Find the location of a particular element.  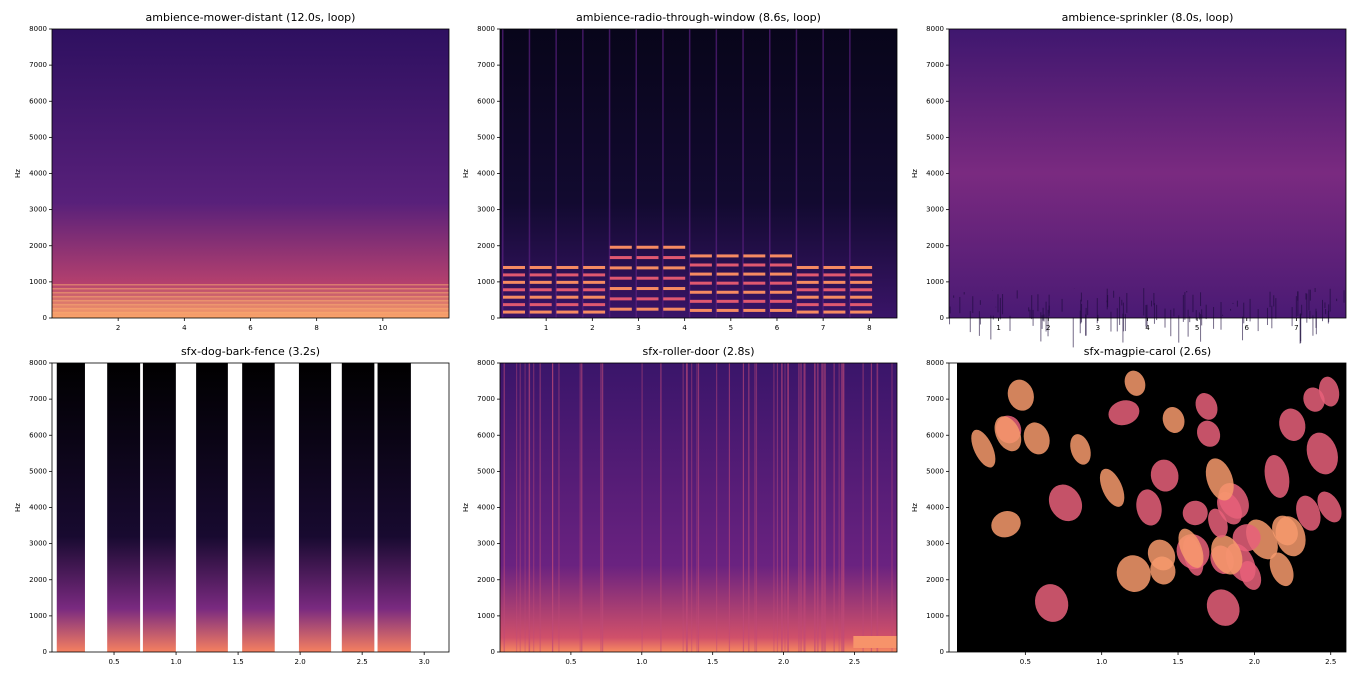

y-tick-label: 4000 is located at coordinates (38, 174).